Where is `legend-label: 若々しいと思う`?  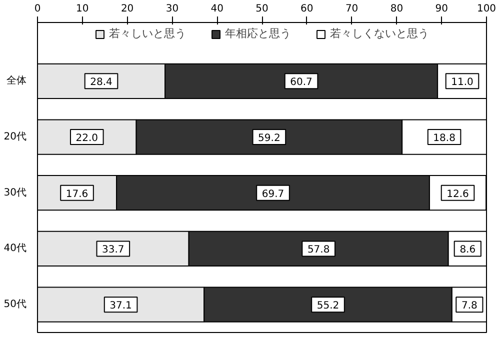 legend-label: 若々しいと思う is located at coordinates (147, 33).